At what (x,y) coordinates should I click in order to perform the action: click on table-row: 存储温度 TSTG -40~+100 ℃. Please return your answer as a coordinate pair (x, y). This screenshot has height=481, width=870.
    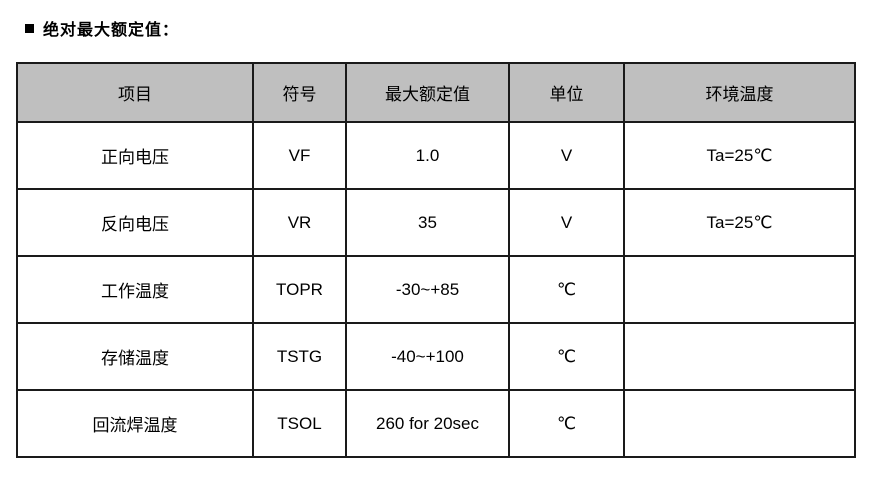
    Looking at the image, I should click on (436, 356).